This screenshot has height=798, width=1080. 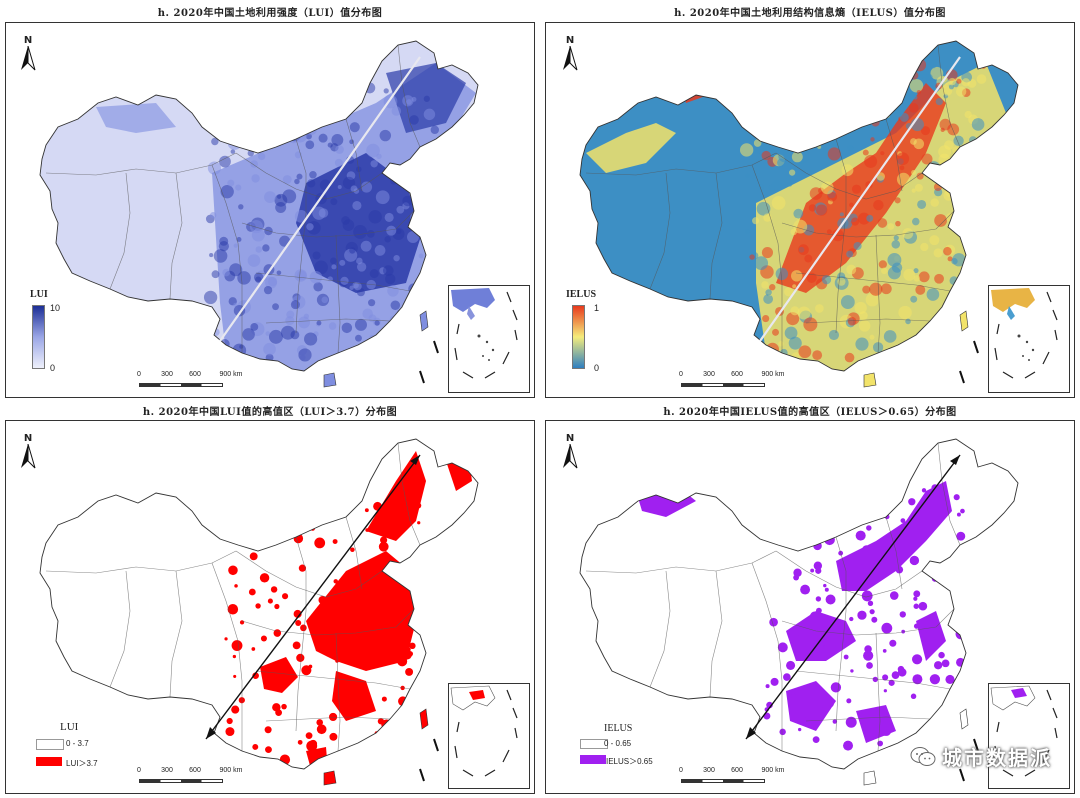 I want to click on ielus-xinjiang-yellow, so click(x=631, y=148).